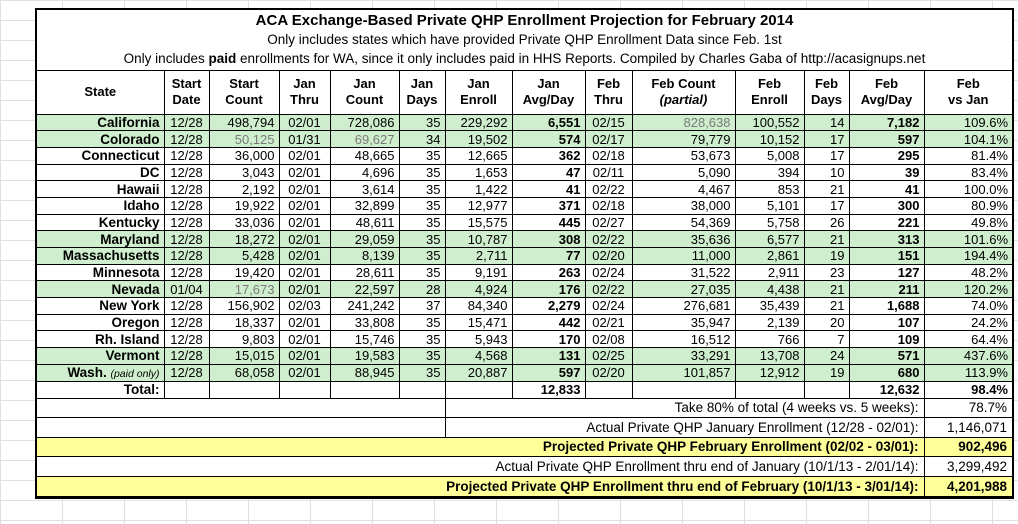 This screenshot has width=1018, height=524. What do you see at coordinates (166, 58) in the screenshot?
I see `note-pre: Only includes` at bounding box center [166, 58].